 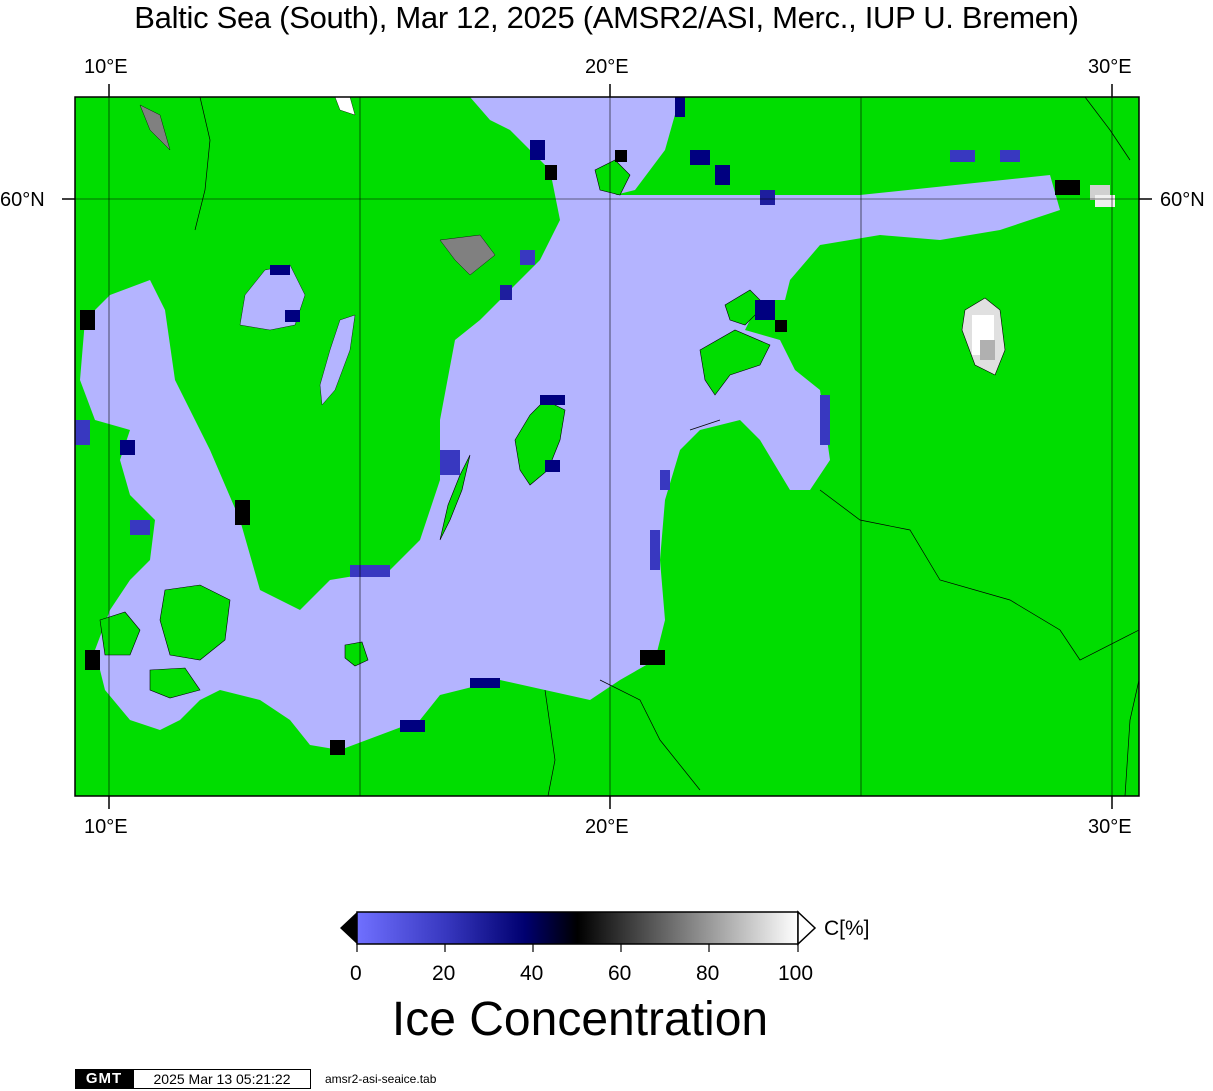 What do you see at coordinates (381, 1079) in the screenshot?
I see `source-file-label: amsr2-asi-seaice.tab` at bounding box center [381, 1079].